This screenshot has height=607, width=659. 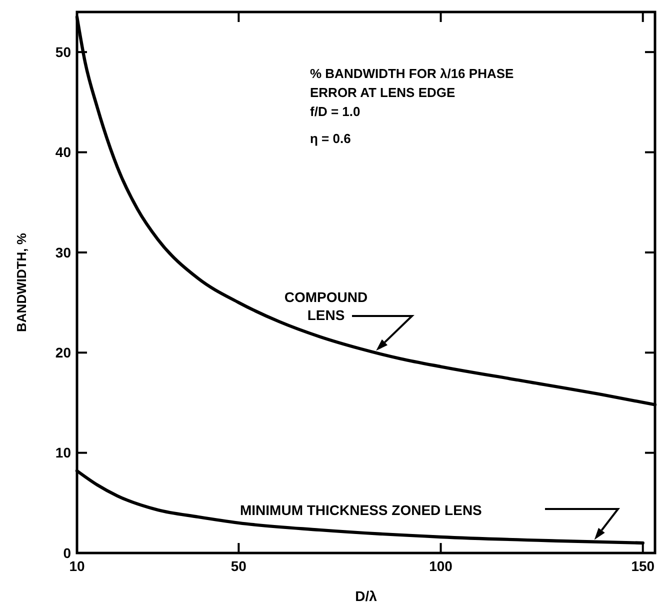 I want to click on series-label: MINIMUM THICKNESS ZONED LENS, so click(x=361, y=510).